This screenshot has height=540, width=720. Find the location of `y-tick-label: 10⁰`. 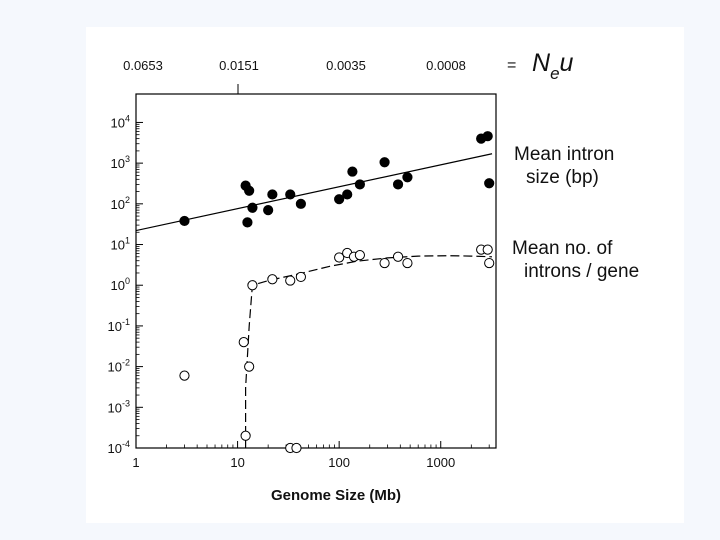

y-tick-label: 10⁰ is located at coordinates (120, 284).